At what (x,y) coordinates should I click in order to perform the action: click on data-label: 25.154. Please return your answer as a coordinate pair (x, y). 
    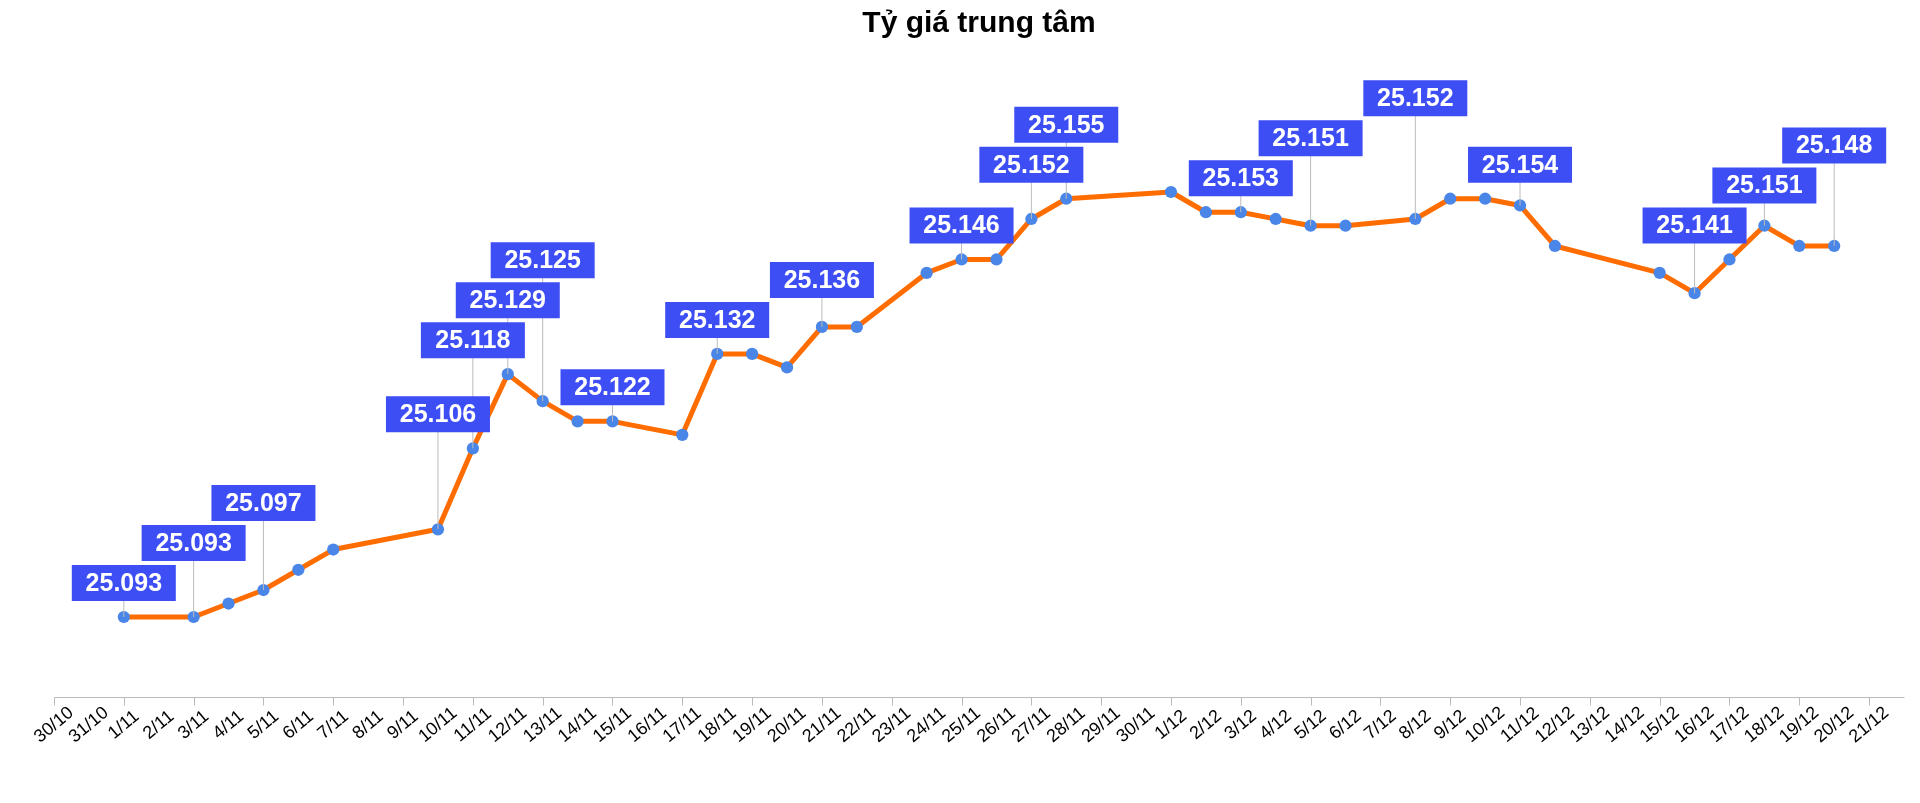
    Looking at the image, I should click on (1520, 163).